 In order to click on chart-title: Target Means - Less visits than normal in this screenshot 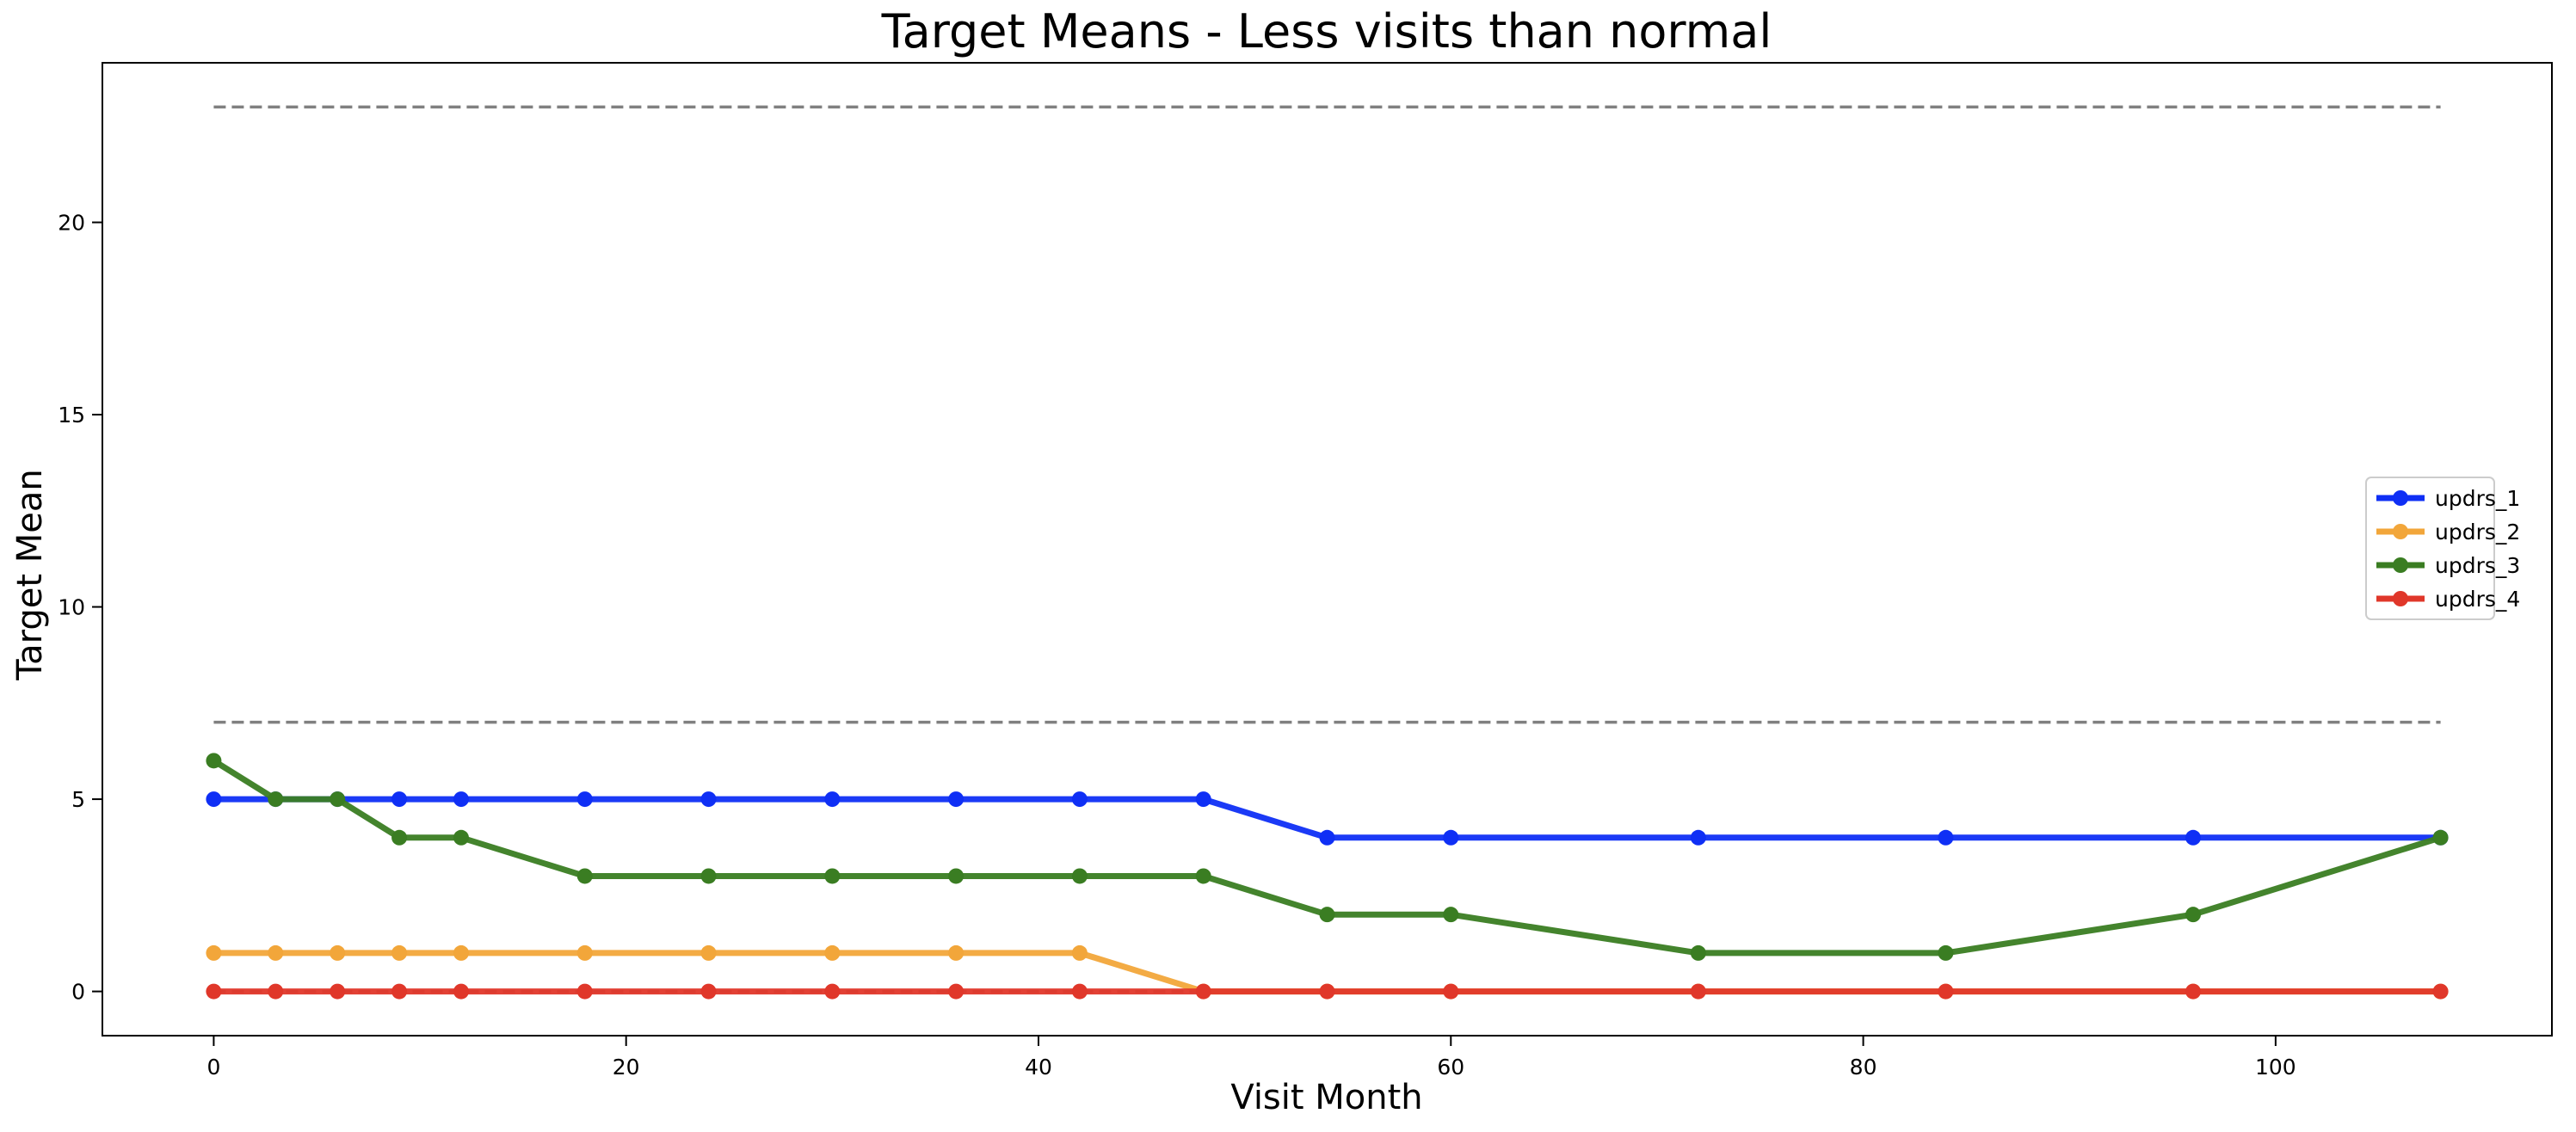, I will do `click(1326, 31)`.